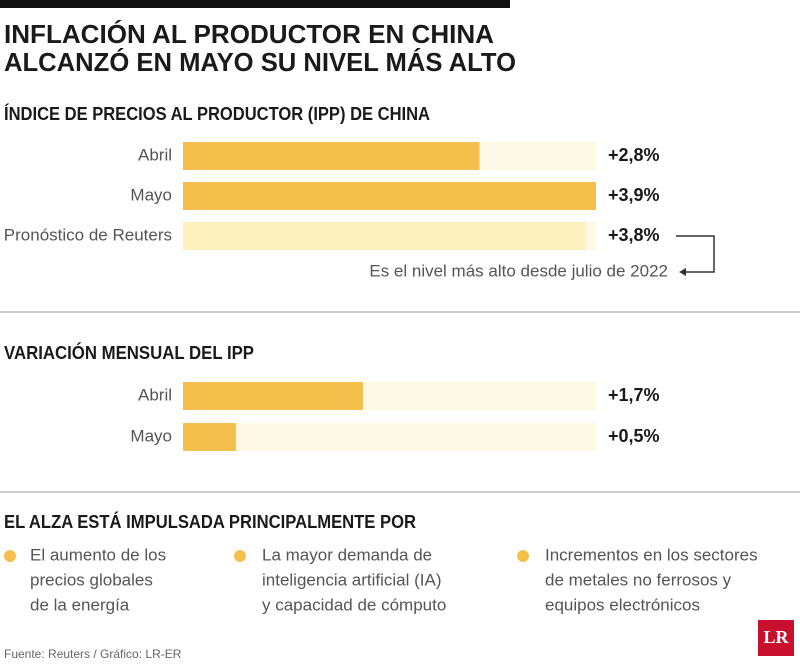 The width and height of the screenshot is (800, 666). What do you see at coordinates (249, 34) in the screenshot?
I see `title-line: INFLACIÓN AL PRODUCTOR EN CHINA` at bounding box center [249, 34].